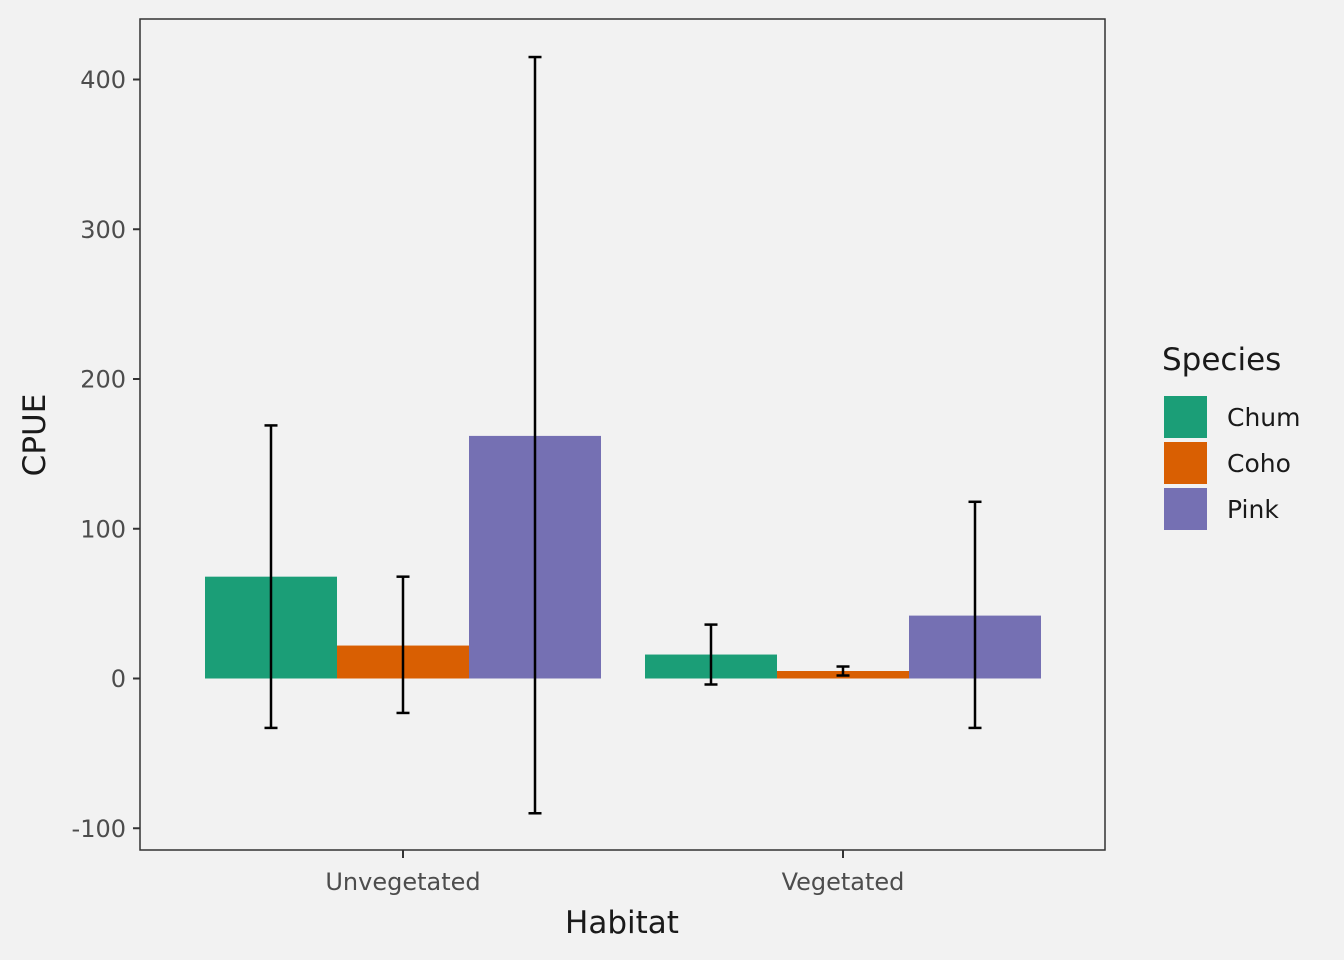 The height and width of the screenshot is (960, 1344). What do you see at coordinates (843, 882) in the screenshot?
I see `x-tick-label: Vegetated` at bounding box center [843, 882].